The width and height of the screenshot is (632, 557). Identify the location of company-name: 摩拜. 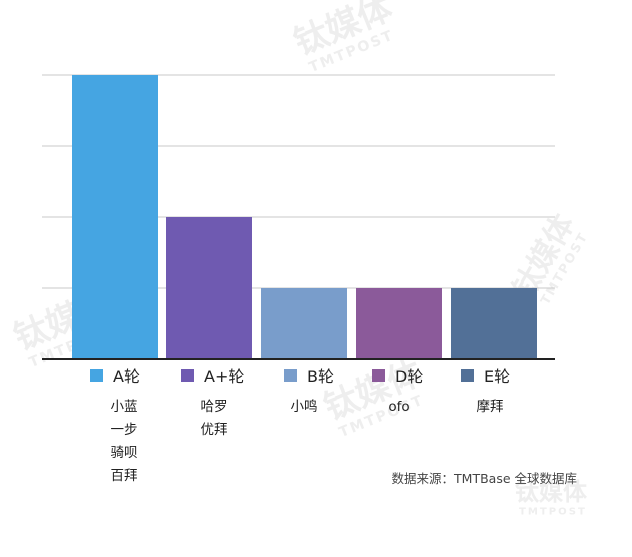
(490, 406).